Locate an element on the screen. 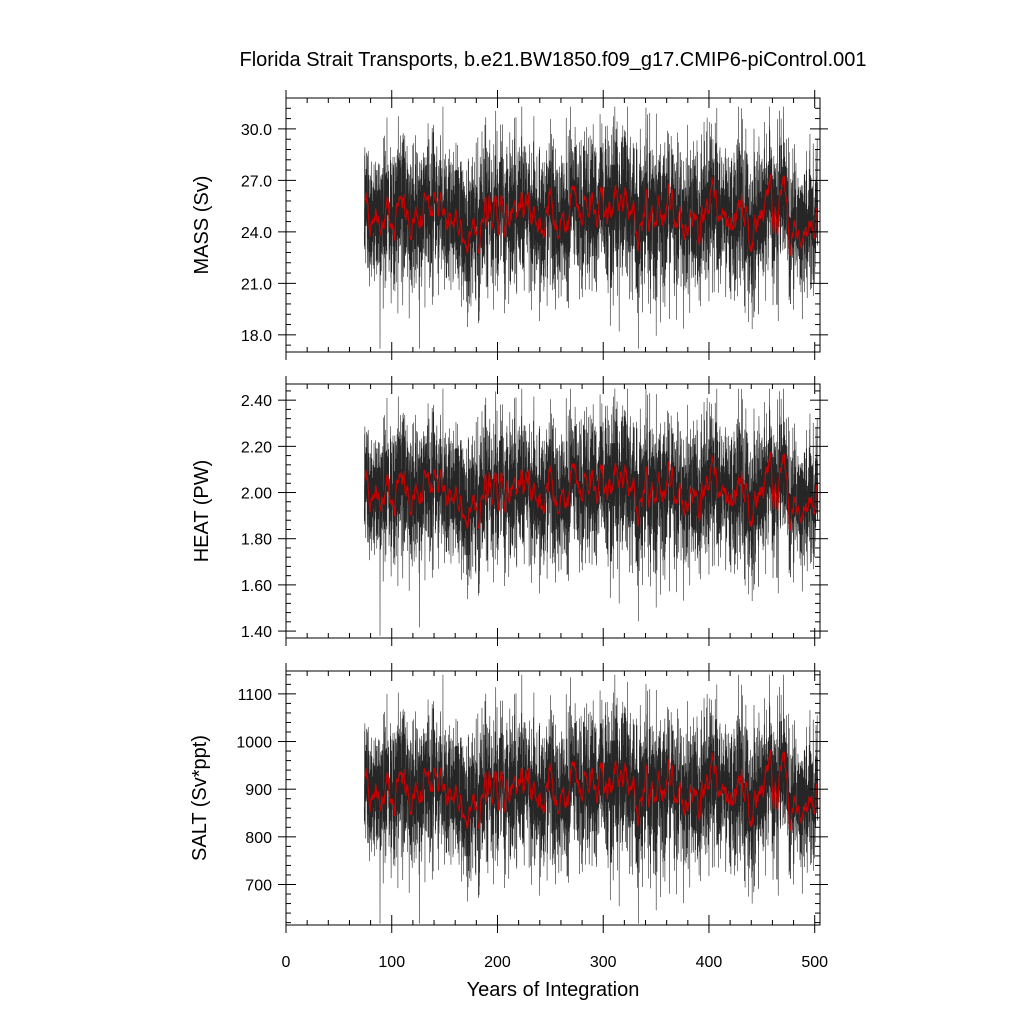 The width and height of the screenshot is (1024, 1024). x-tick-label: 100 is located at coordinates (391, 962).